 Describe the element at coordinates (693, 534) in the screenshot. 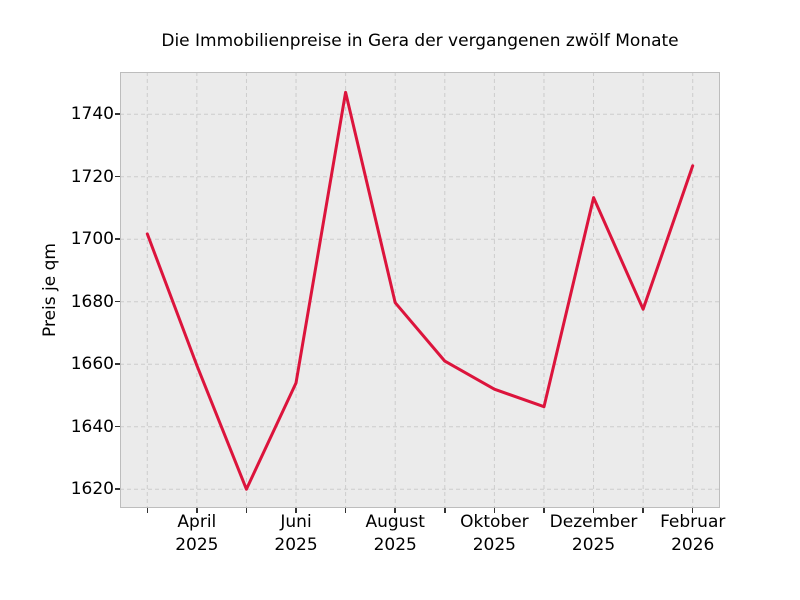

I see `x-tick-label: Februar 2026` at that location.